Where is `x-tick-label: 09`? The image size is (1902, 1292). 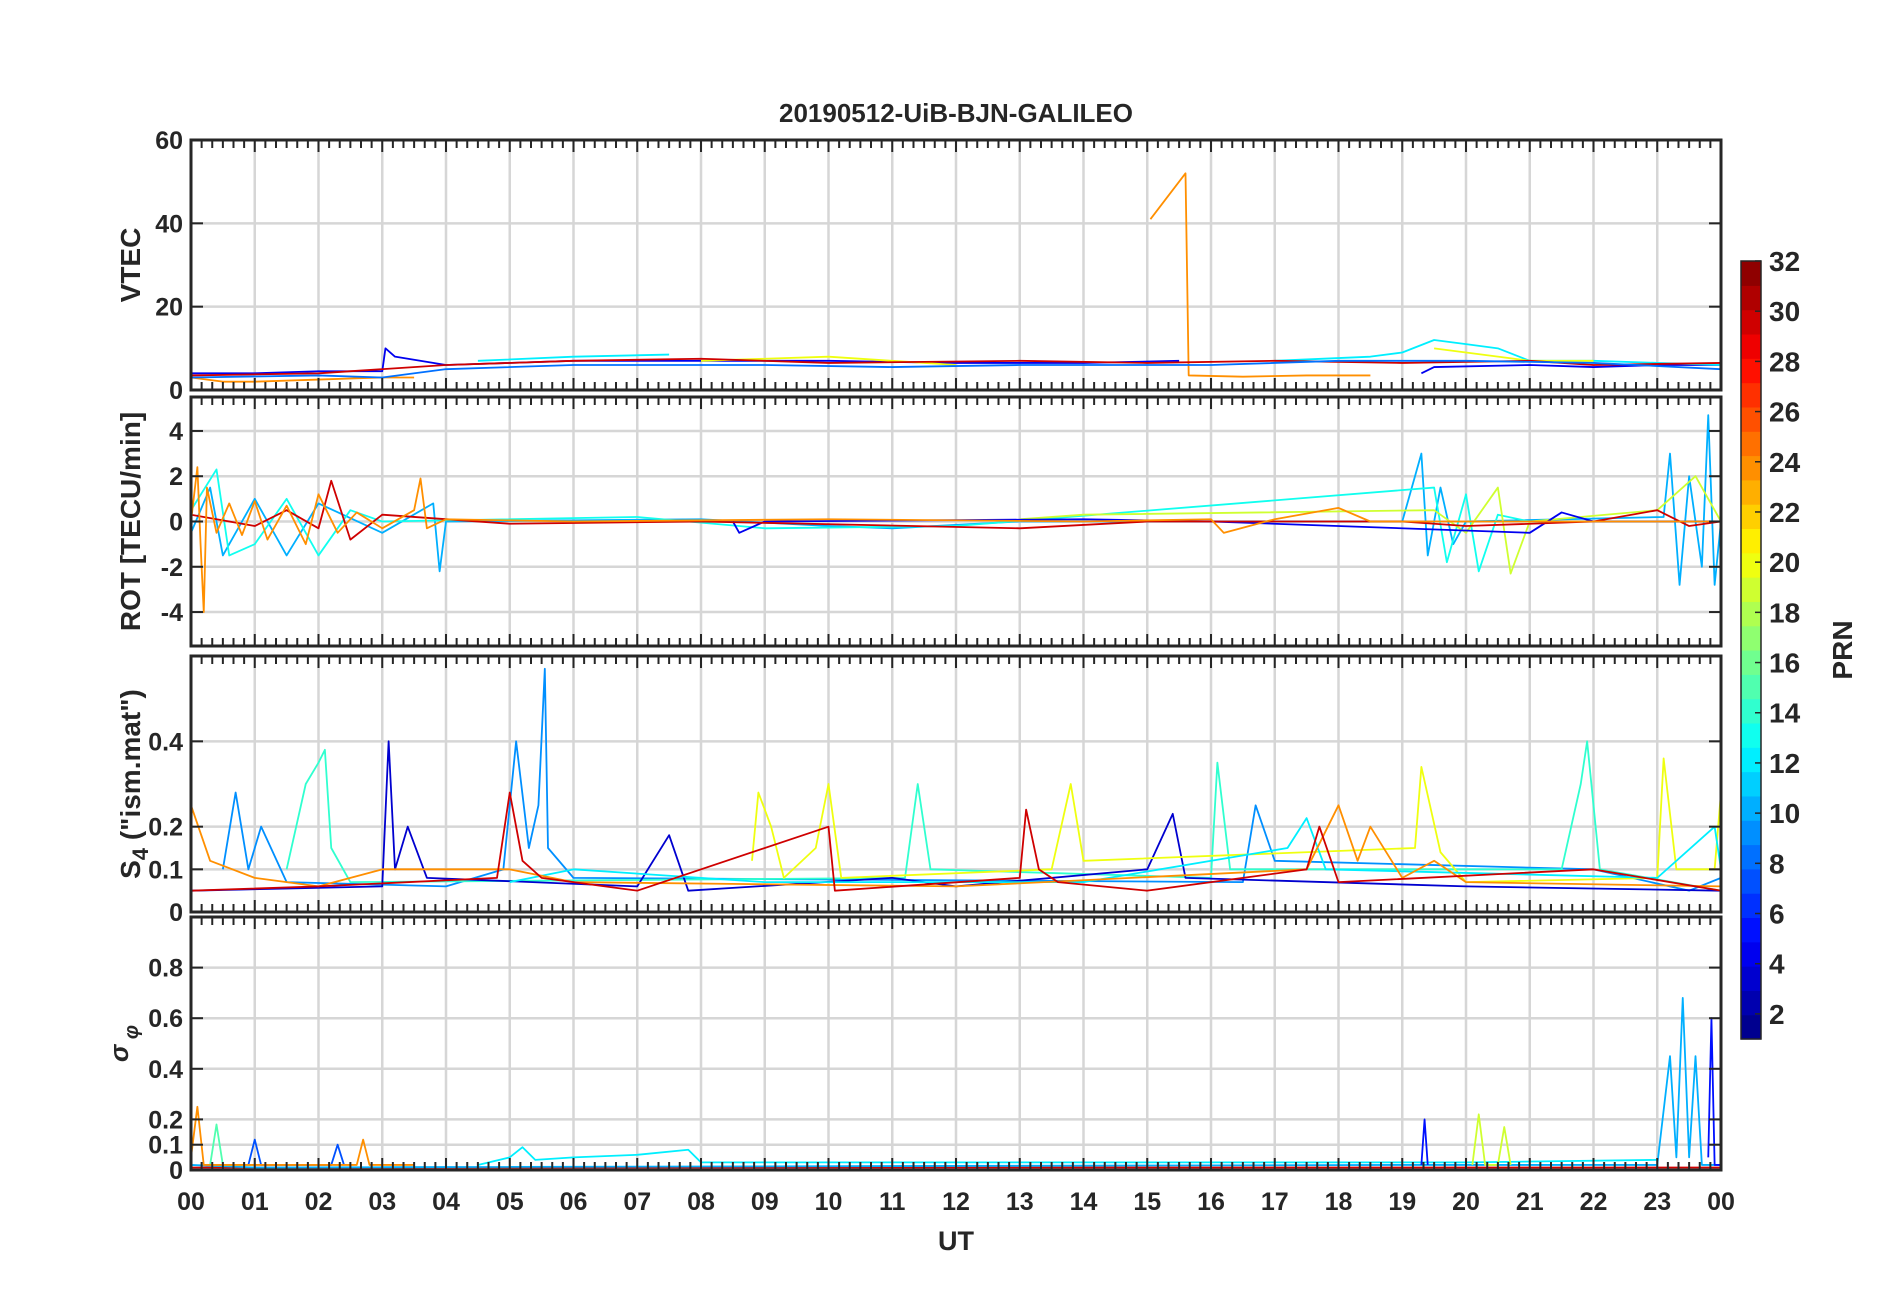
x-tick-label: 09 is located at coordinates (765, 1202).